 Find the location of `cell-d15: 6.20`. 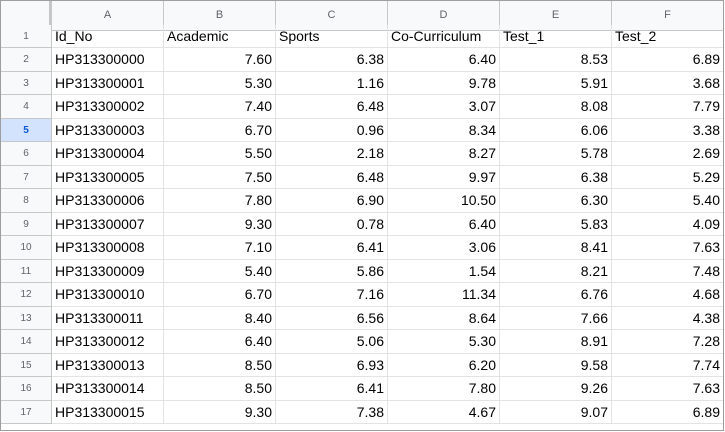

cell-d15: 6.20 is located at coordinates (444, 365).